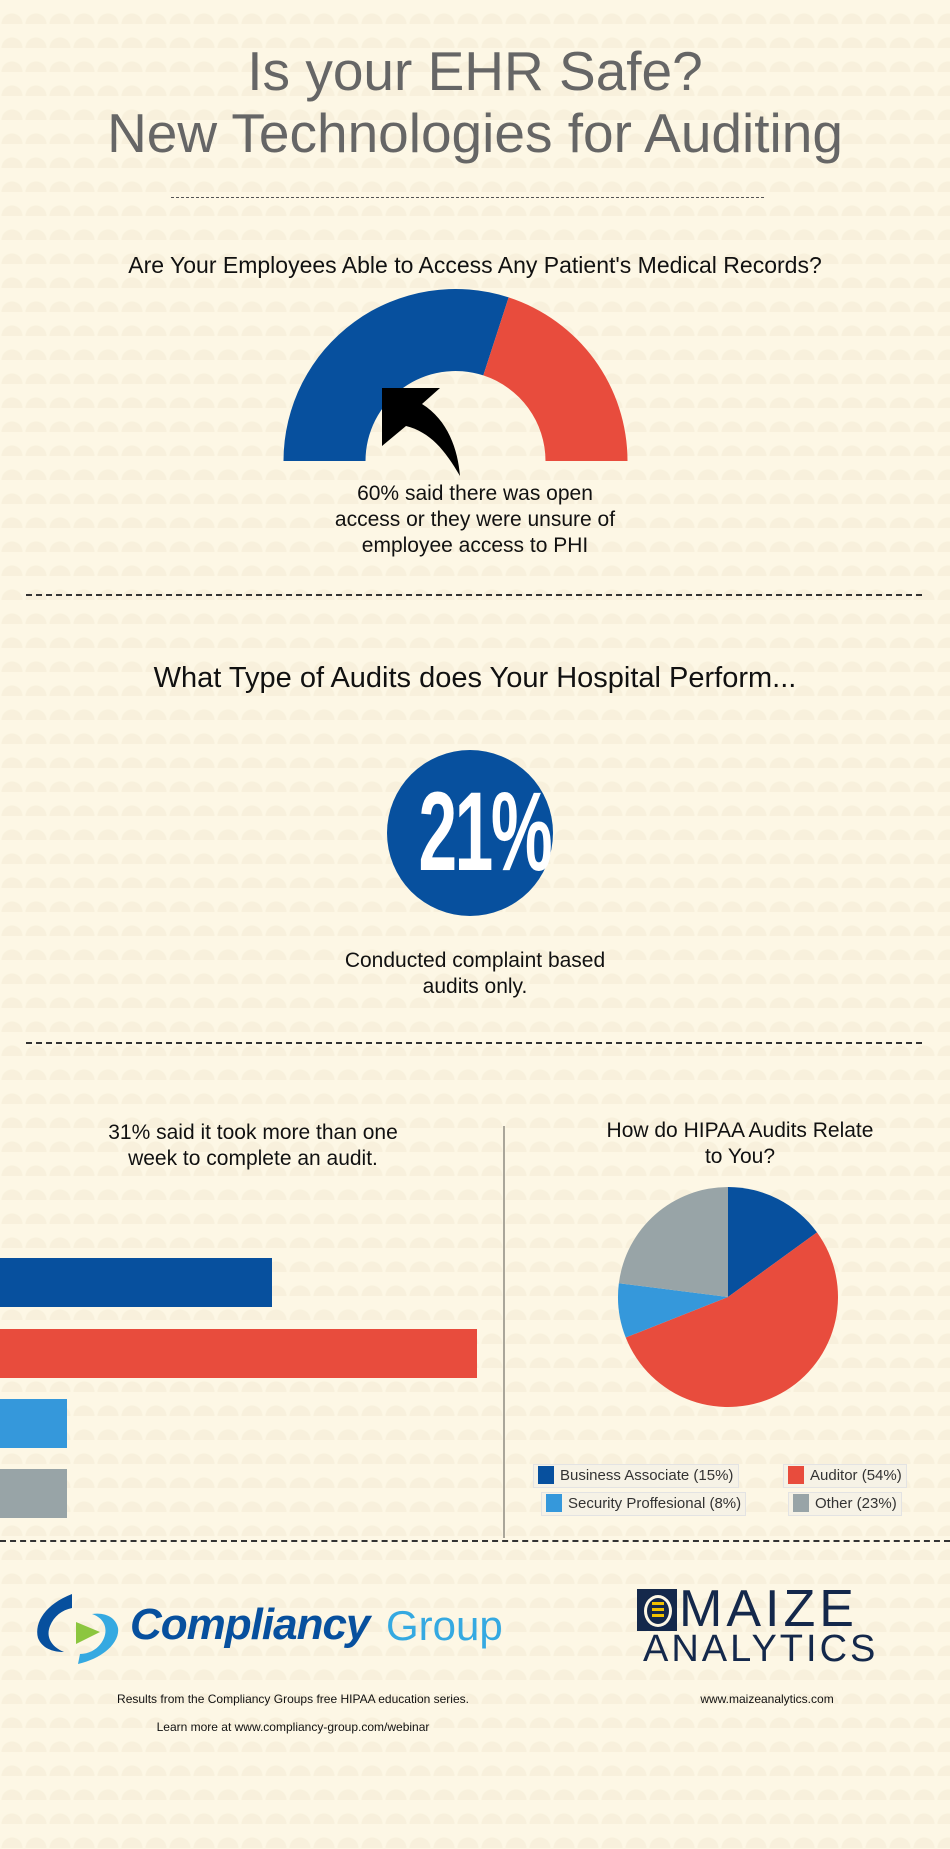  What do you see at coordinates (555, 379) in the screenshot?
I see `gauge-segment-no` at bounding box center [555, 379].